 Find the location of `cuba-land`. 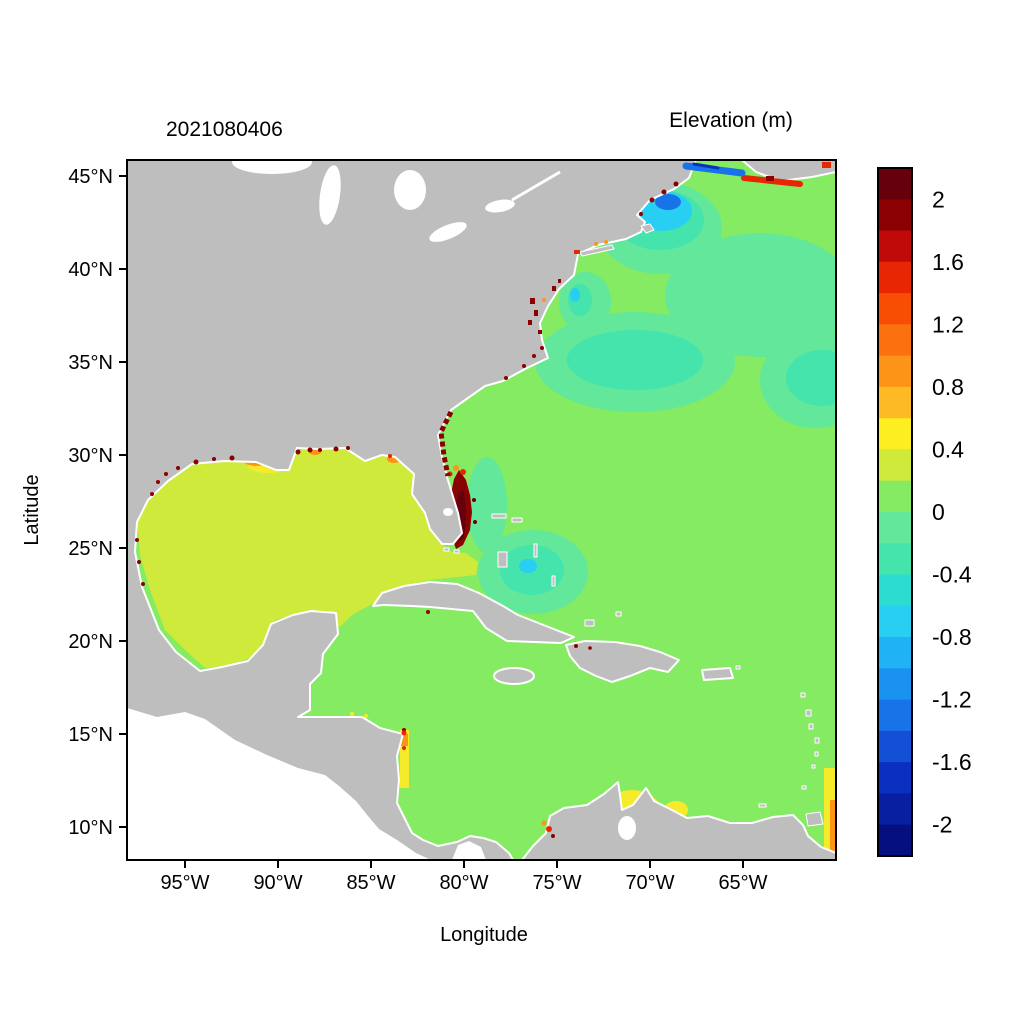

cuba-land is located at coordinates (473, 612).